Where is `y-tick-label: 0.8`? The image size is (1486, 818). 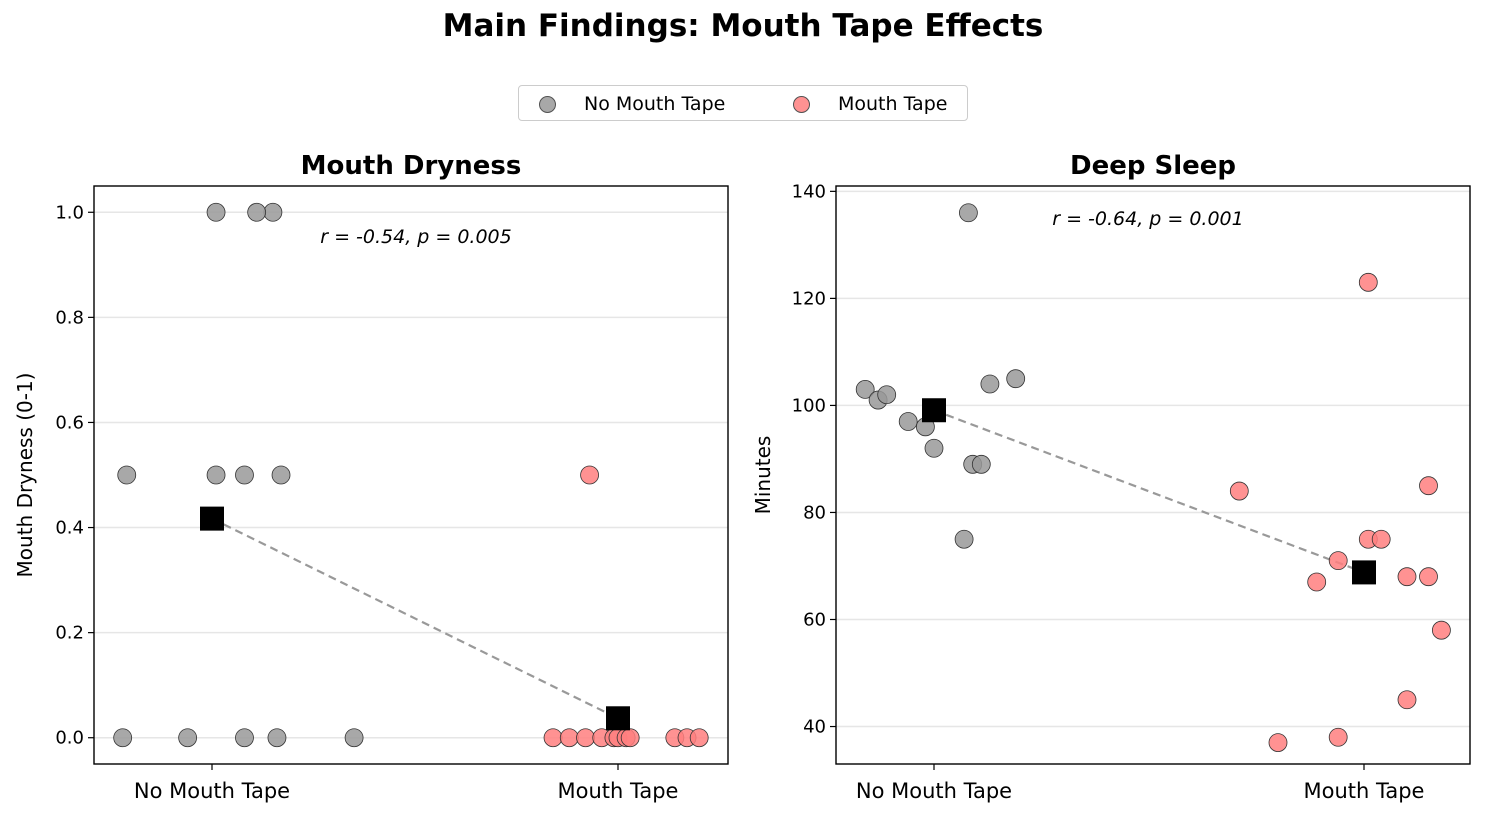 y-tick-label: 0.8 is located at coordinates (69, 317).